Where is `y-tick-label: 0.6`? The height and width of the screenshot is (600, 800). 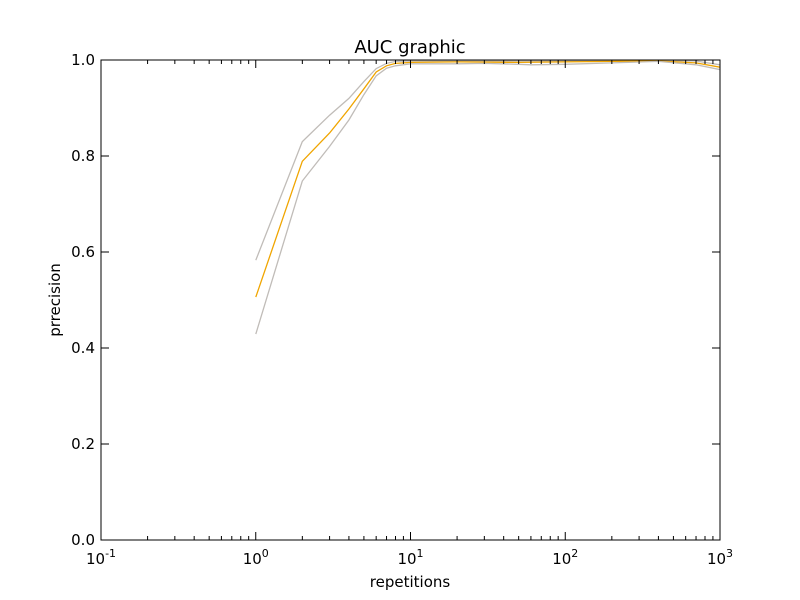
y-tick-label: 0.6 is located at coordinates (83, 252).